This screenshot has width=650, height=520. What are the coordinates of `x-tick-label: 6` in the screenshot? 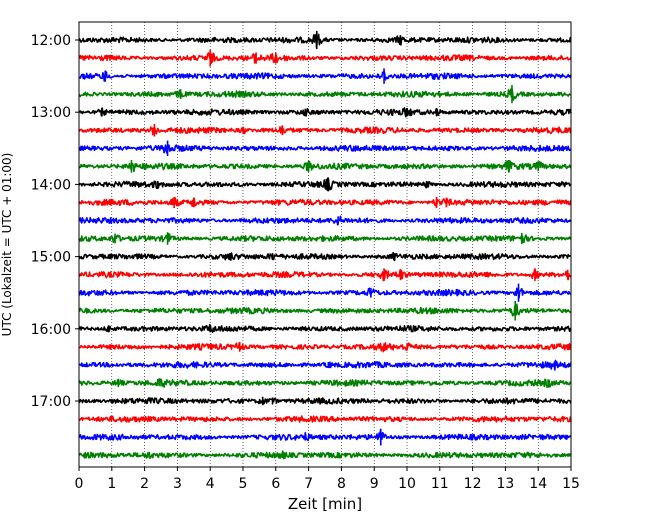 It's located at (275, 484).